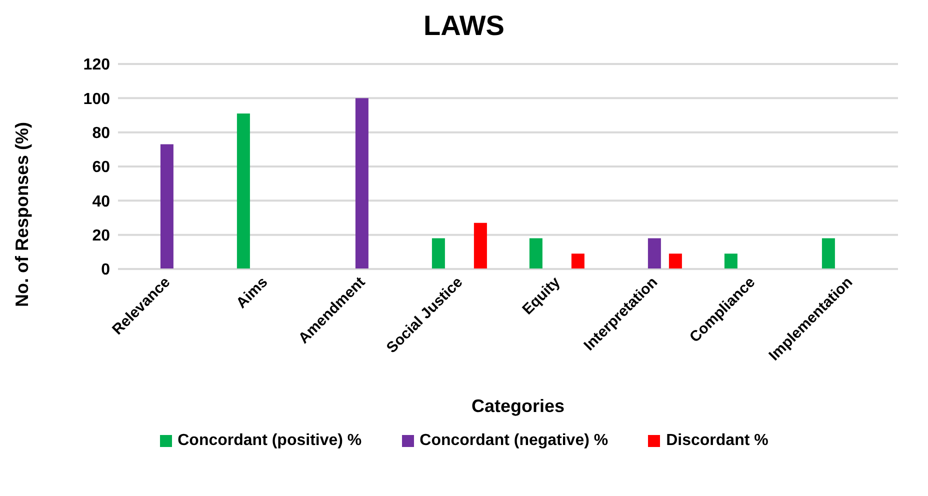 The width and height of the screenshot is (928, 496). I want to click on y-tick-label: 20, so click(101, 236).